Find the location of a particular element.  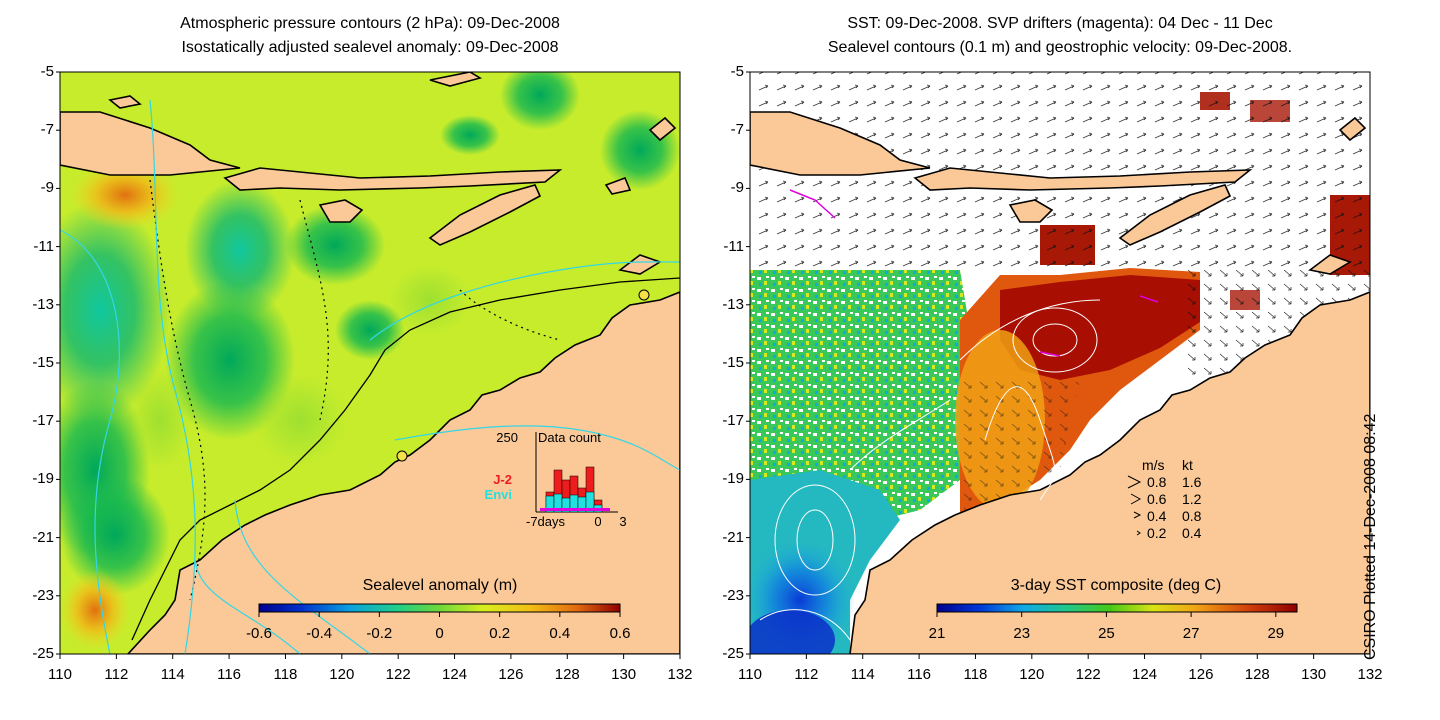

velocity-legend-ms-04: 0.4 is located at coordinates (1157, 516).